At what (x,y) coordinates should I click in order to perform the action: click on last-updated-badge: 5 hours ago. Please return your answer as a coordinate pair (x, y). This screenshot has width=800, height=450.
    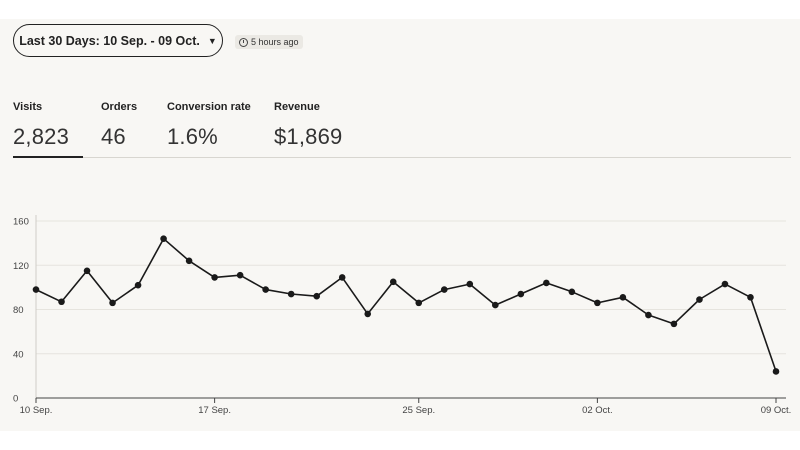
    Looking at the image, I should click on (269, 42).